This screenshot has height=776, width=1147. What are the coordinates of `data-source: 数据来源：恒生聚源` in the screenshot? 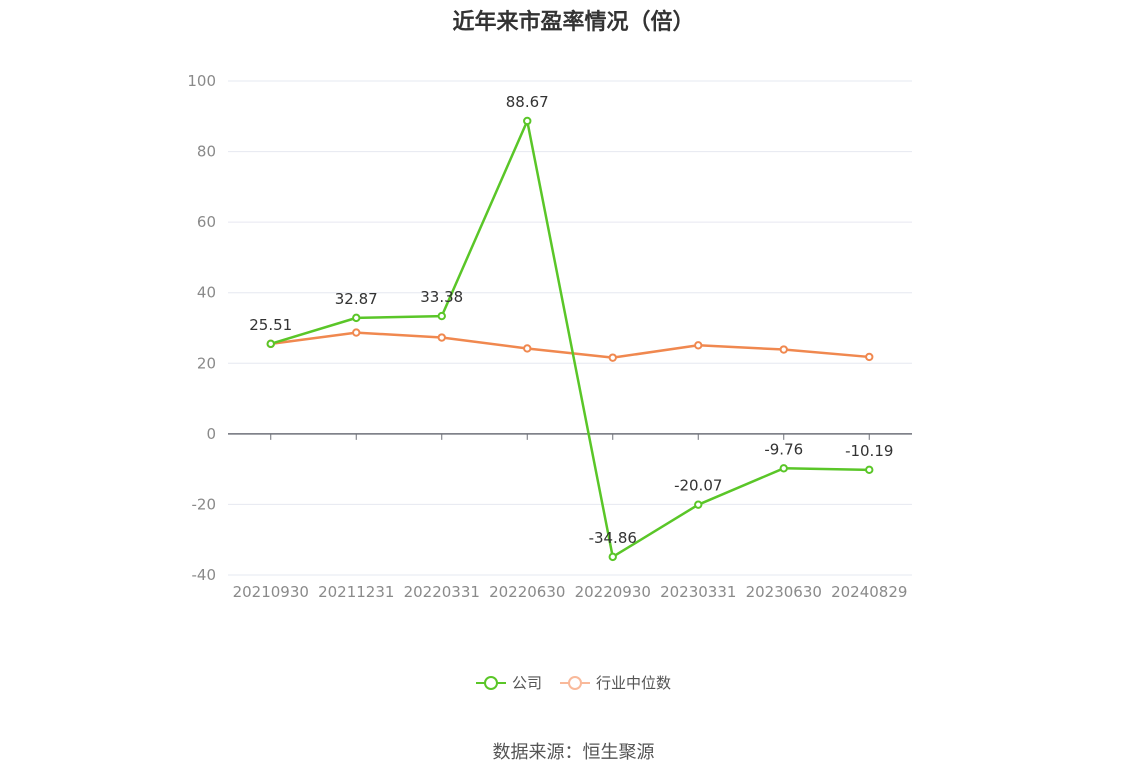 It's located at (573, 752).